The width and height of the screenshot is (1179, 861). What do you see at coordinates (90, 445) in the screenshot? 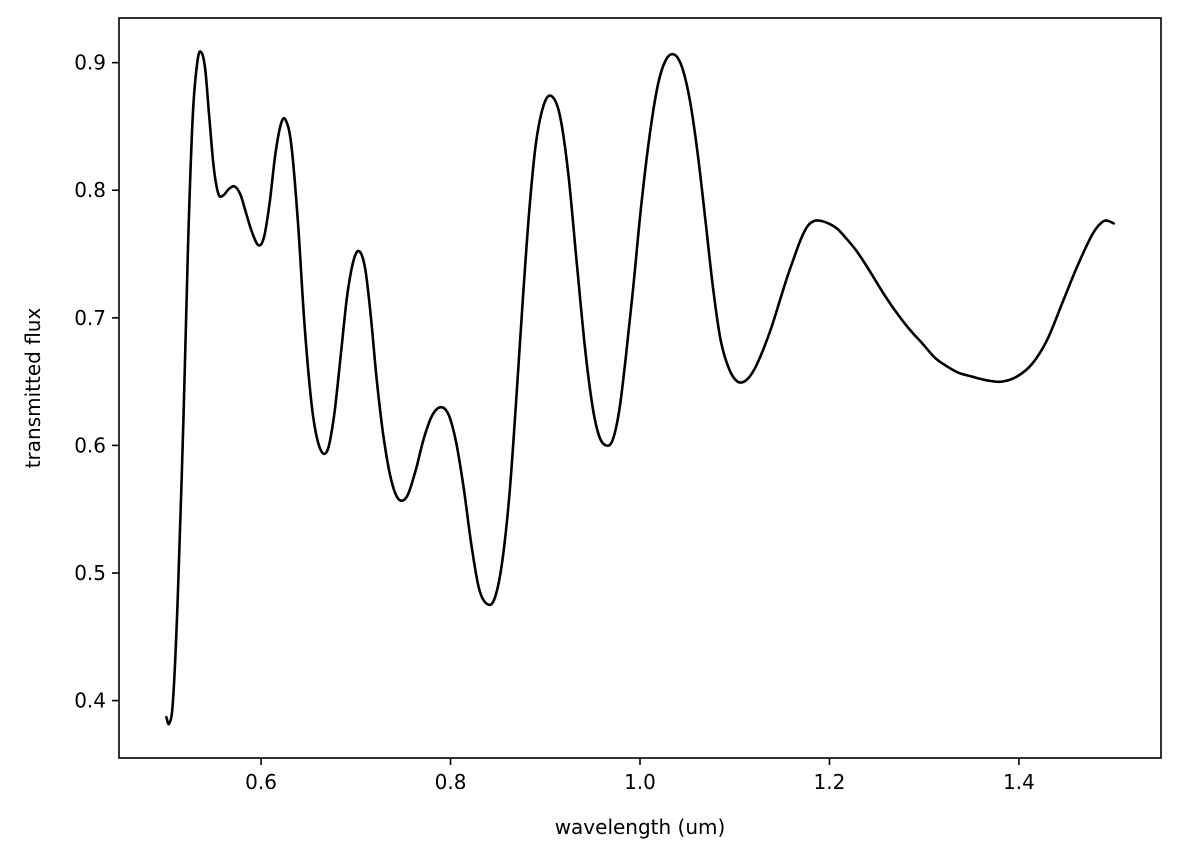
I see `y-tick-label: 0.6` at bounding box center [90, 445].